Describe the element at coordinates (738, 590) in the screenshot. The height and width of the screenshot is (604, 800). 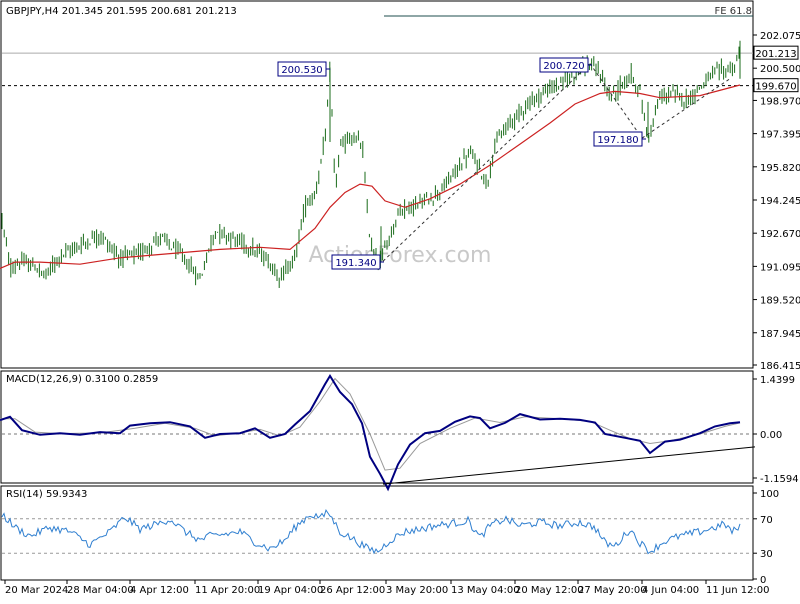
I see `x-tick-label: 11 Jun 12:00` at that location.